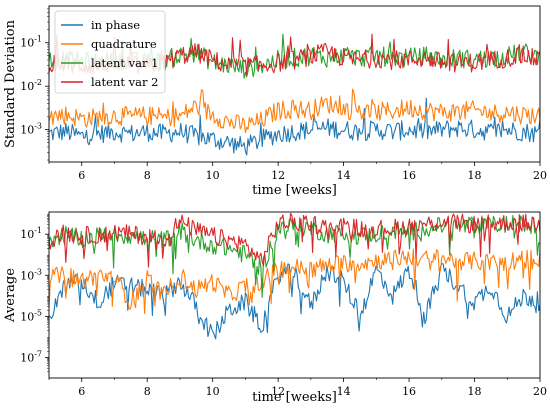 The image size is (550, 409). I want to click on y-tick-label: 10⁻², so click(31, 85).